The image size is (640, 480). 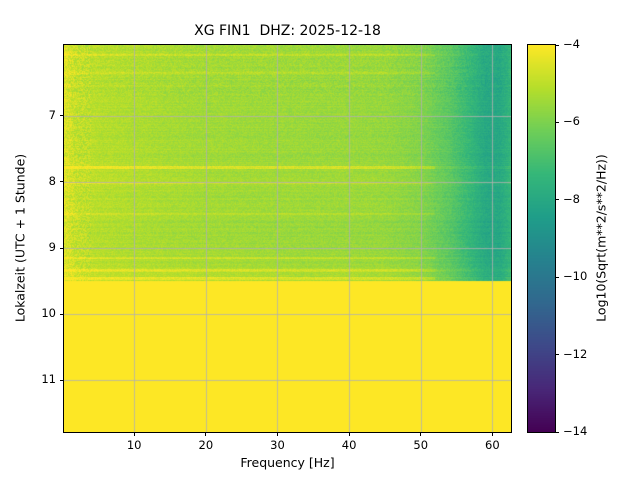 I want to click on colorbar-tick-label: −10, so click(x=575, y=276).